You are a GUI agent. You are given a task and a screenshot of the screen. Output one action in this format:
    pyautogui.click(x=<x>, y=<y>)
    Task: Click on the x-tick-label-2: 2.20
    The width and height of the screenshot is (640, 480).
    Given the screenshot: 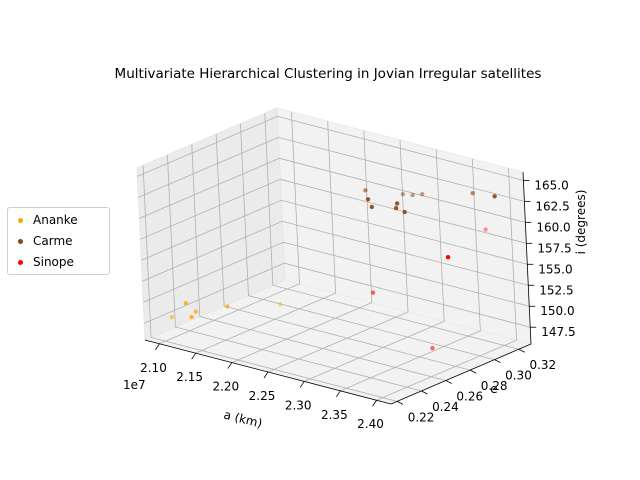 What is the action you would take?
    pyautogui.click(x=225, y=387)
    